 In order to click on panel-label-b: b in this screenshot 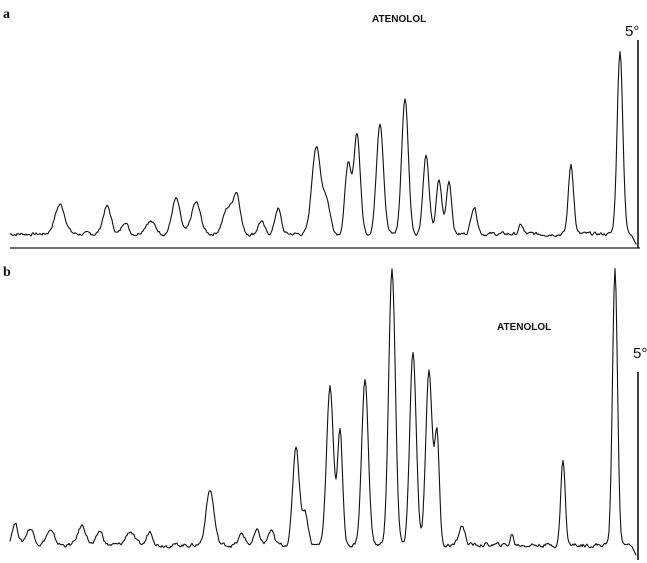, I will do `click(7, 272)`.